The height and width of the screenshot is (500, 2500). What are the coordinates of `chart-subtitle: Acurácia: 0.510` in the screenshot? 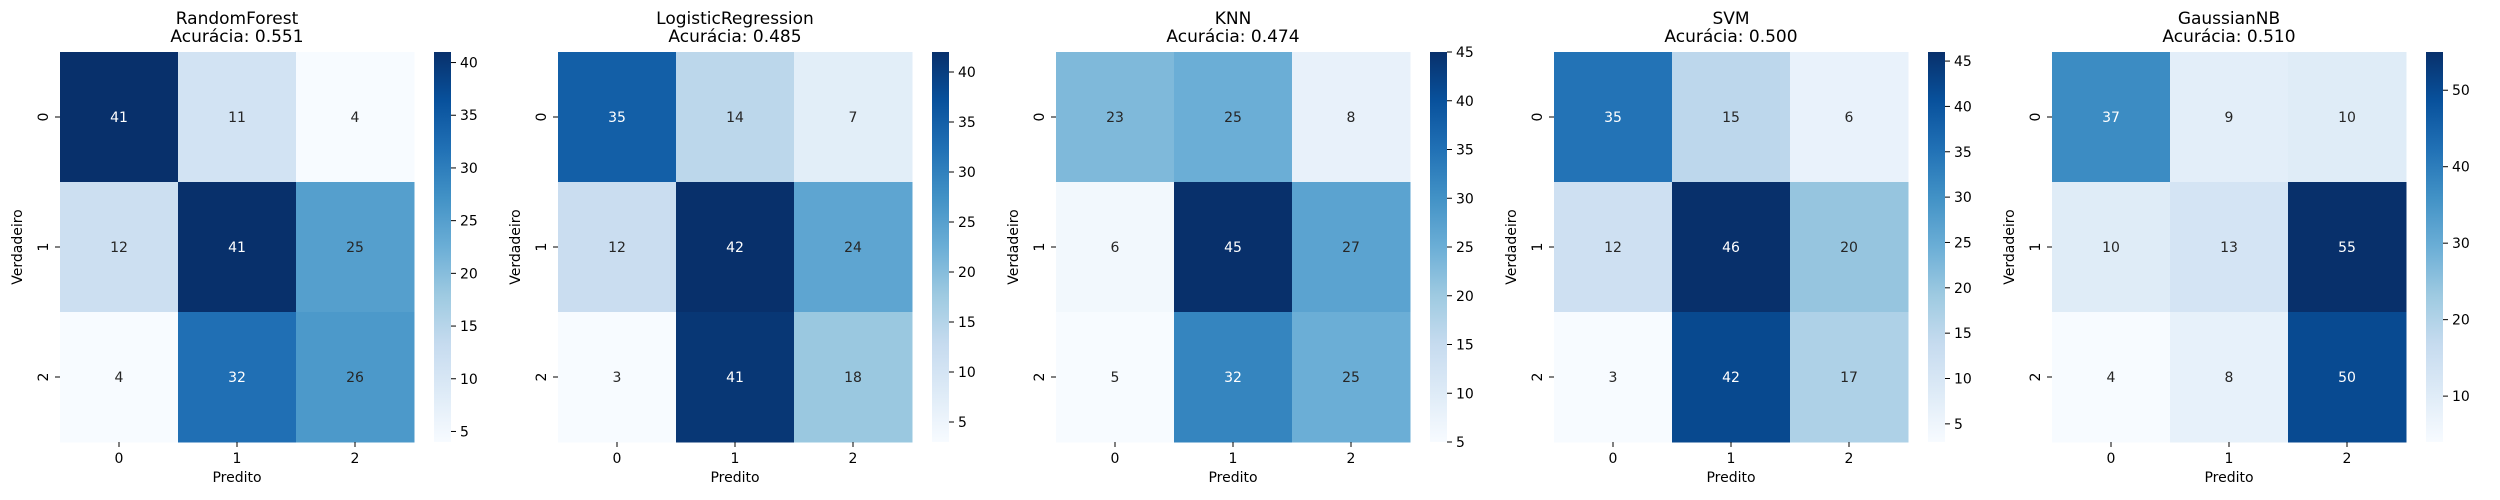 It's located at (2228, 37).